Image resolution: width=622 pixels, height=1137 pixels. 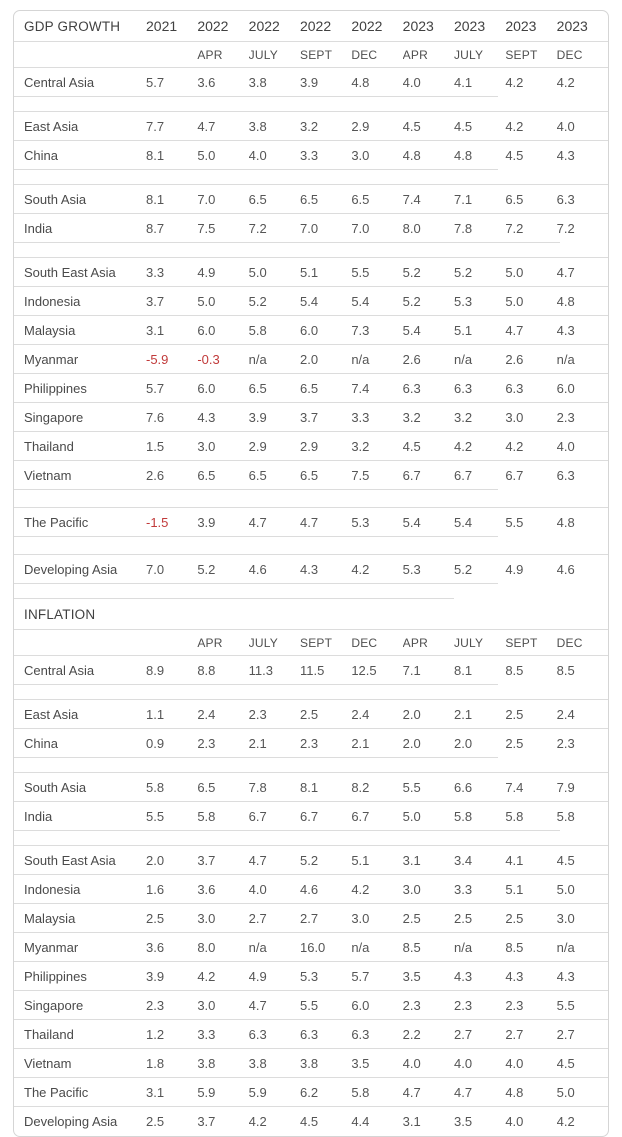 What do you see at coordinates (257, 155) in the screenshot?
I see `value-cell: 4.0` at bounding box center [257, 155].